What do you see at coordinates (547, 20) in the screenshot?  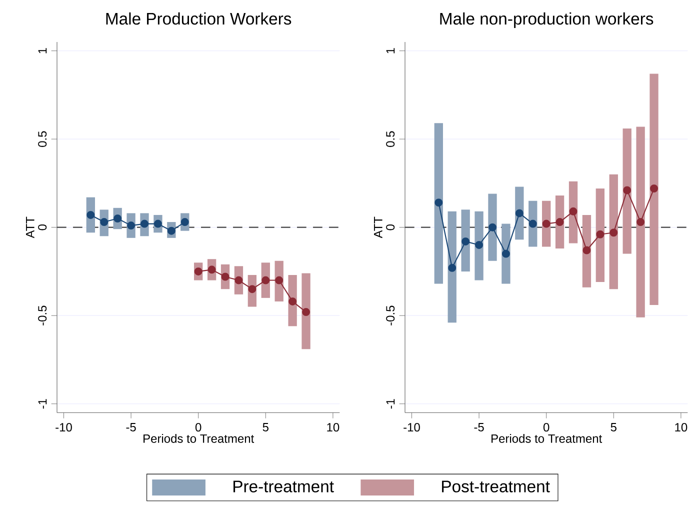 I see `chart-title: Male non-production workers` at bounding box center [547, 20].